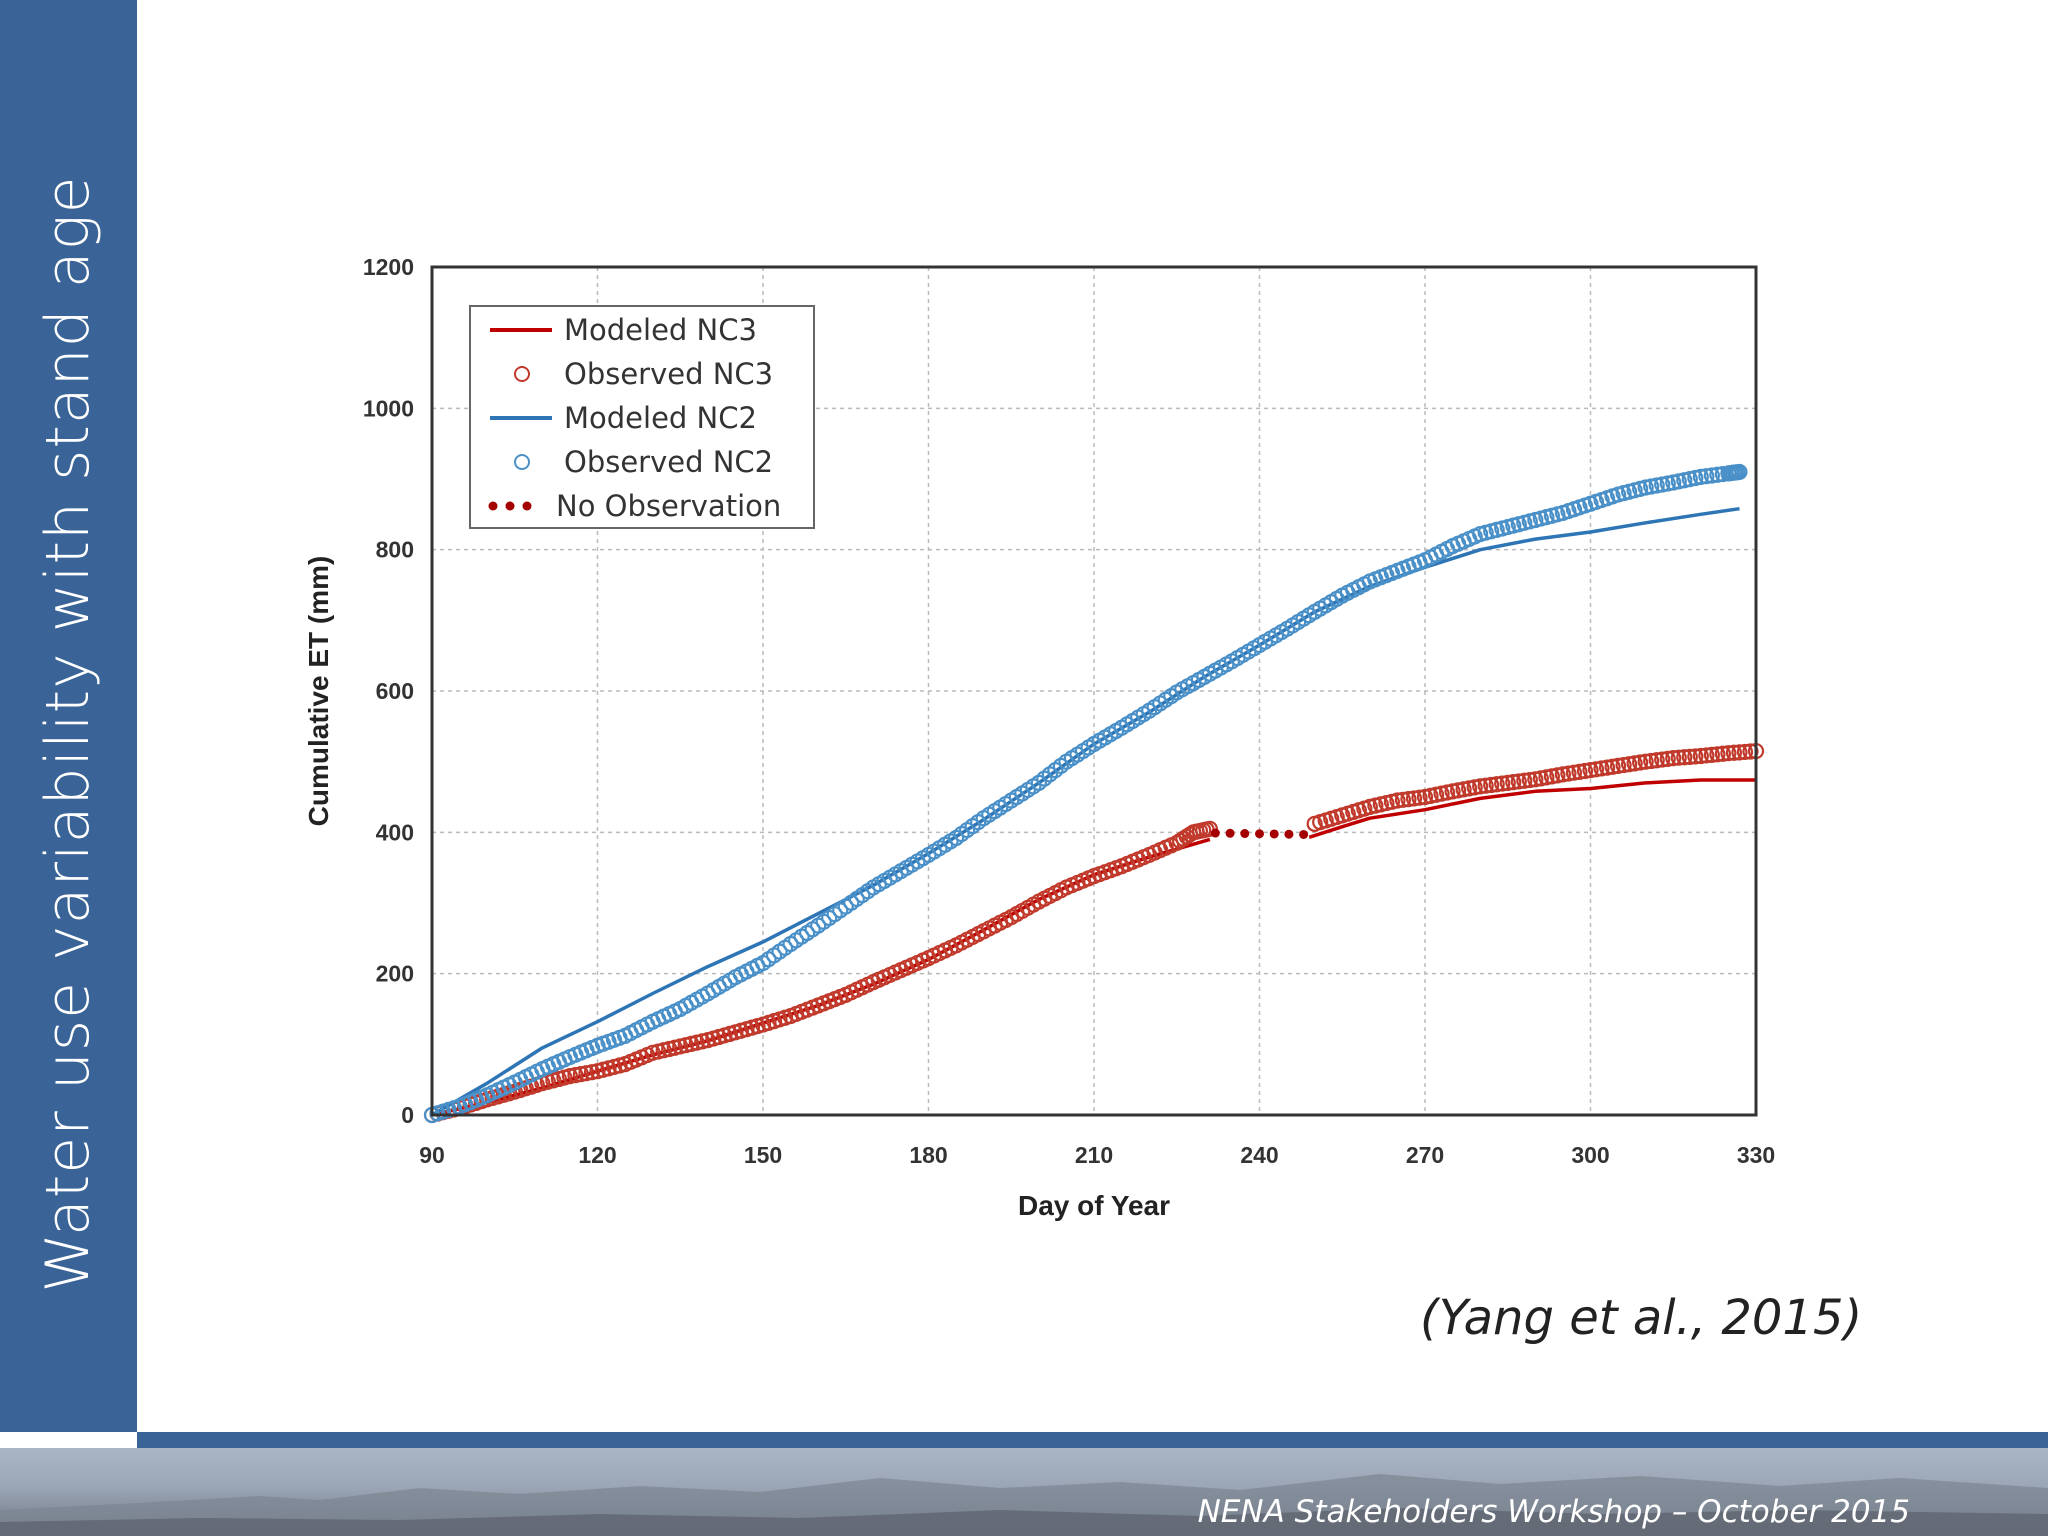  What do you see at coordinates (395, 691) in the screenshot?
I see `y-tick-label: 600` at bounding box center [395, 691].